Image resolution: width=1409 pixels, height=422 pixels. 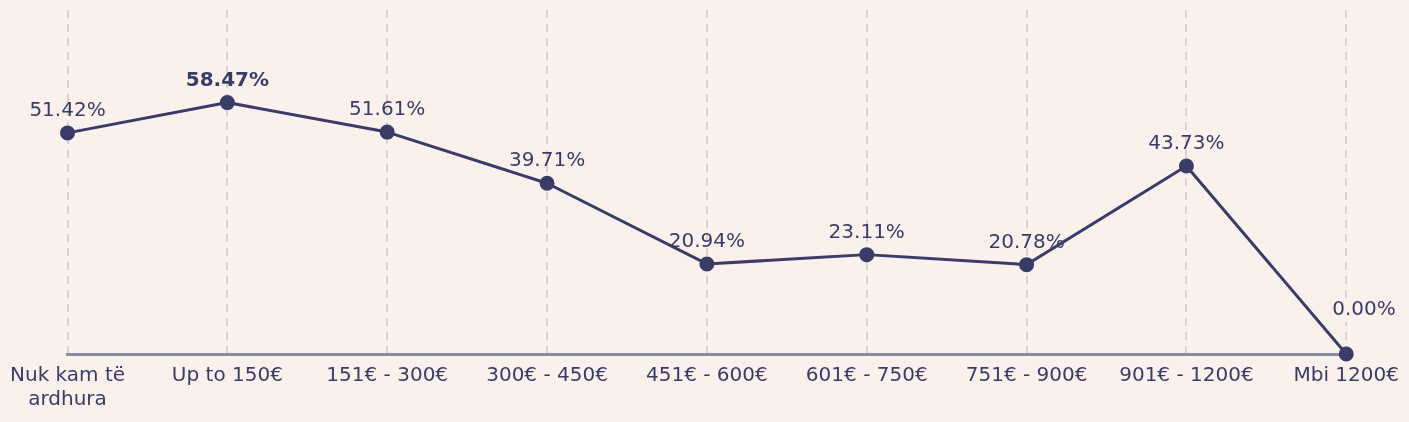 I want to click on data-label: 39.71%, so click(x=547, y=159).